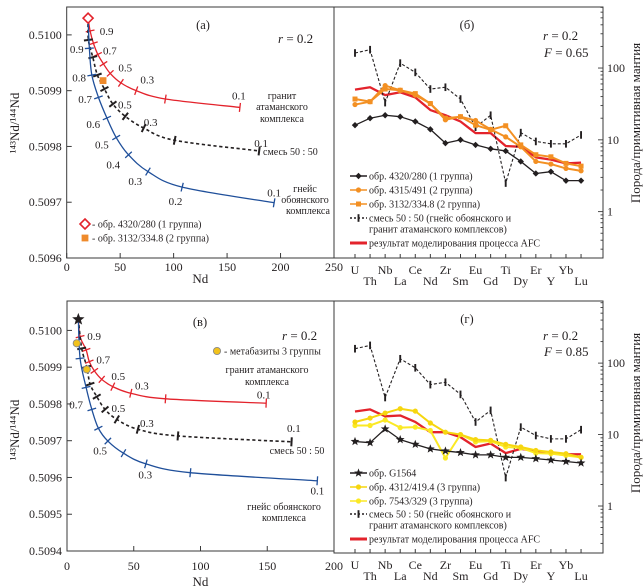 The height and width of the screenshot is (588, 644). What do you see at coordinates (445, 270) in the screenshot?
I see `element-label: Zr` at bounding box center [445, 270].